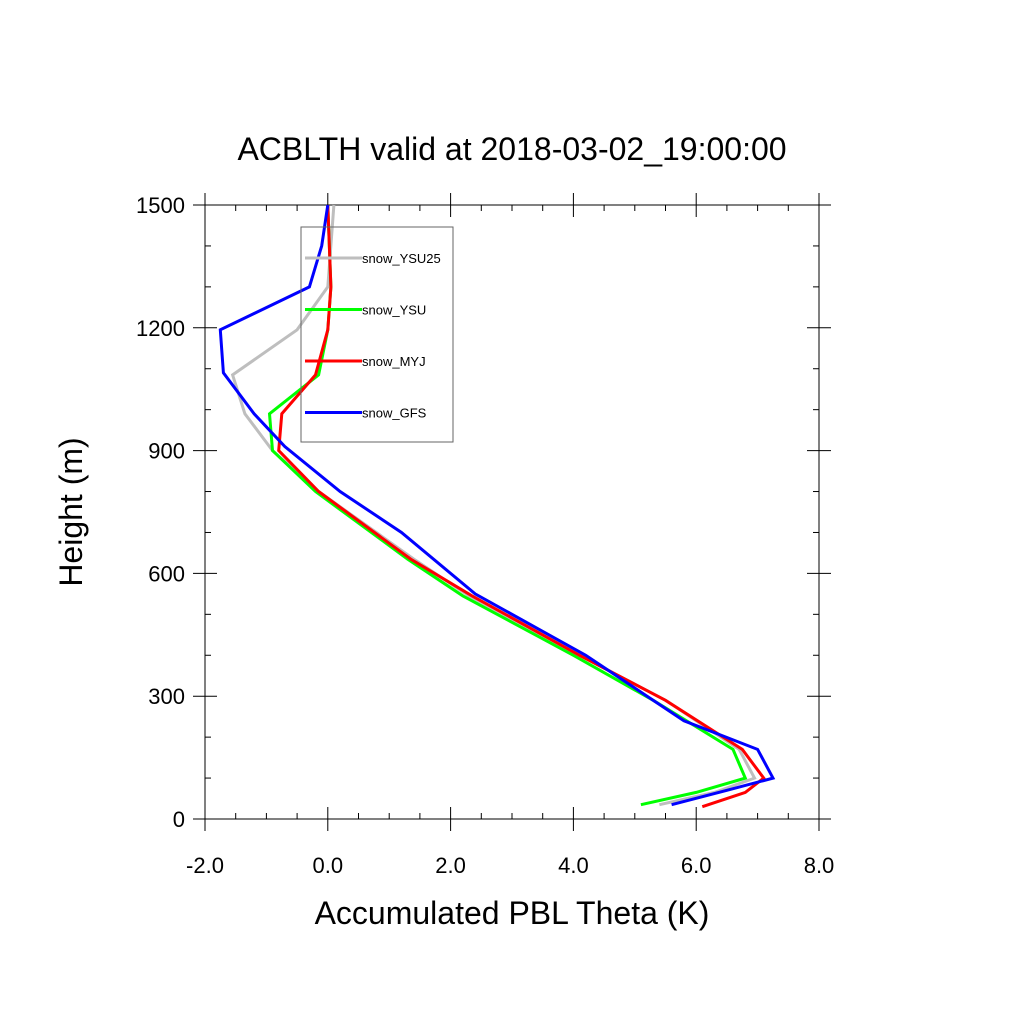  I want to click on legend-label: snow_MYJ, so click(394, 361).